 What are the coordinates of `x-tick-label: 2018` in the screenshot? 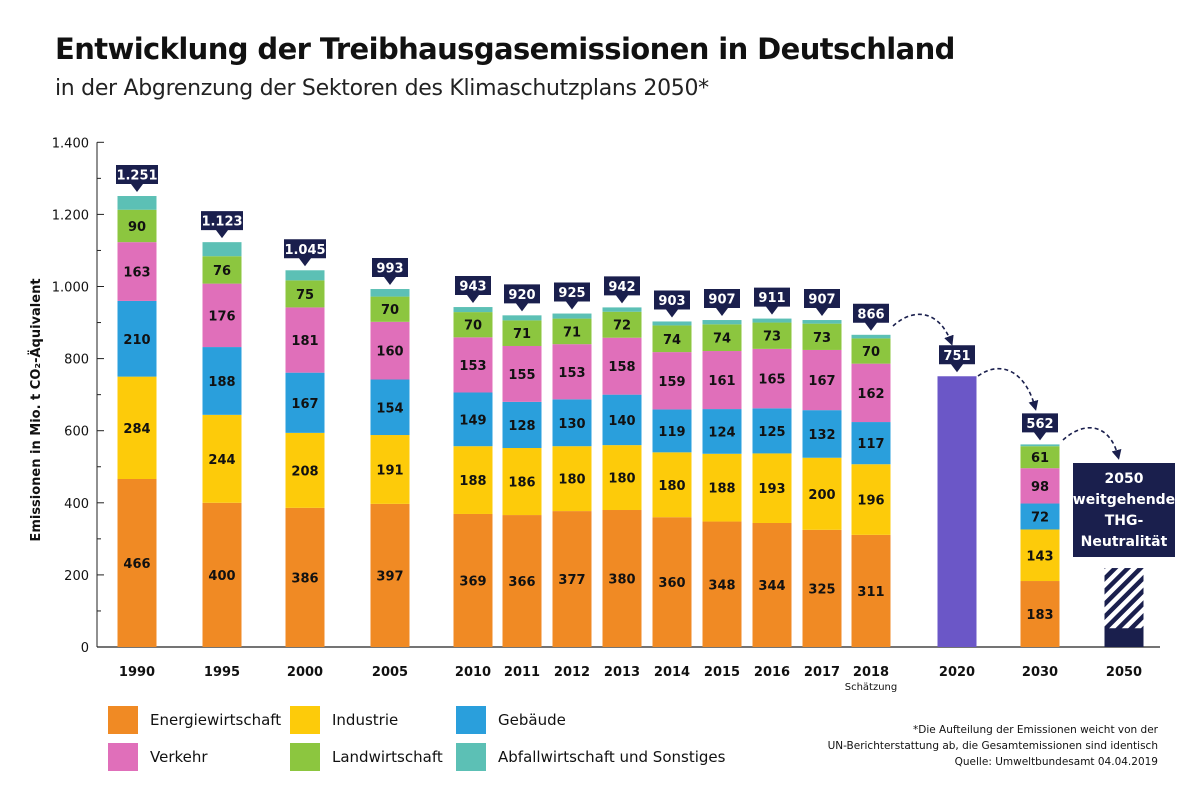 It's located at (871, 672).